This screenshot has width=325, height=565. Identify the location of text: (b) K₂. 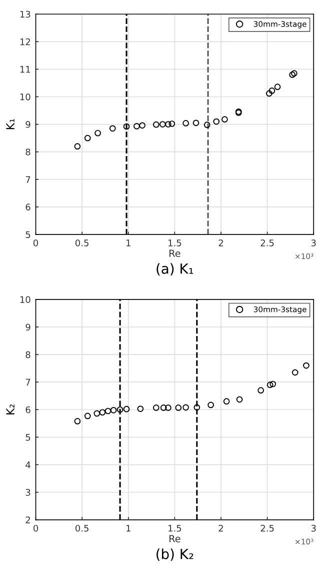
(175, 554).